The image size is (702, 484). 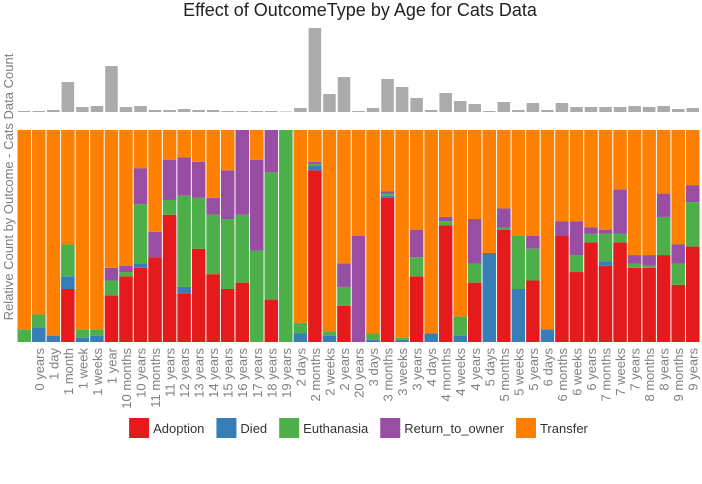 I want to click on x-tick-label: 3 months, so click(x=388, y=375).